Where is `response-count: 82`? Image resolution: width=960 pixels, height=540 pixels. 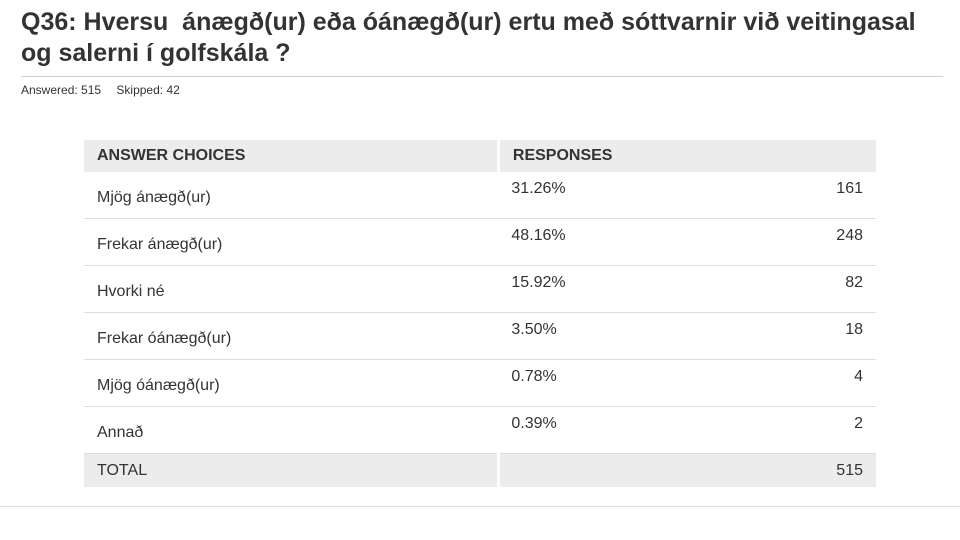 response-count: 82 is located at coordinates (779, 289).